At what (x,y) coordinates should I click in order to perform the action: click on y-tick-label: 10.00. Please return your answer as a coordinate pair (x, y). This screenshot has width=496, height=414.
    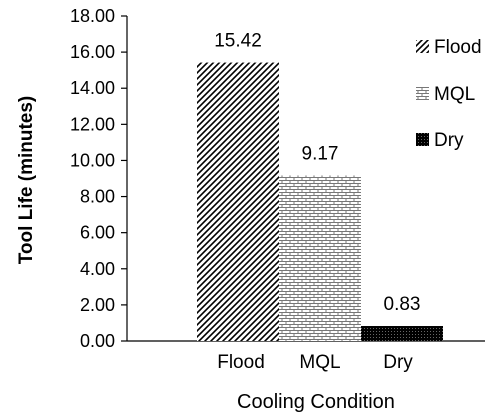
    Looking at the image, I should click on (92, 160).